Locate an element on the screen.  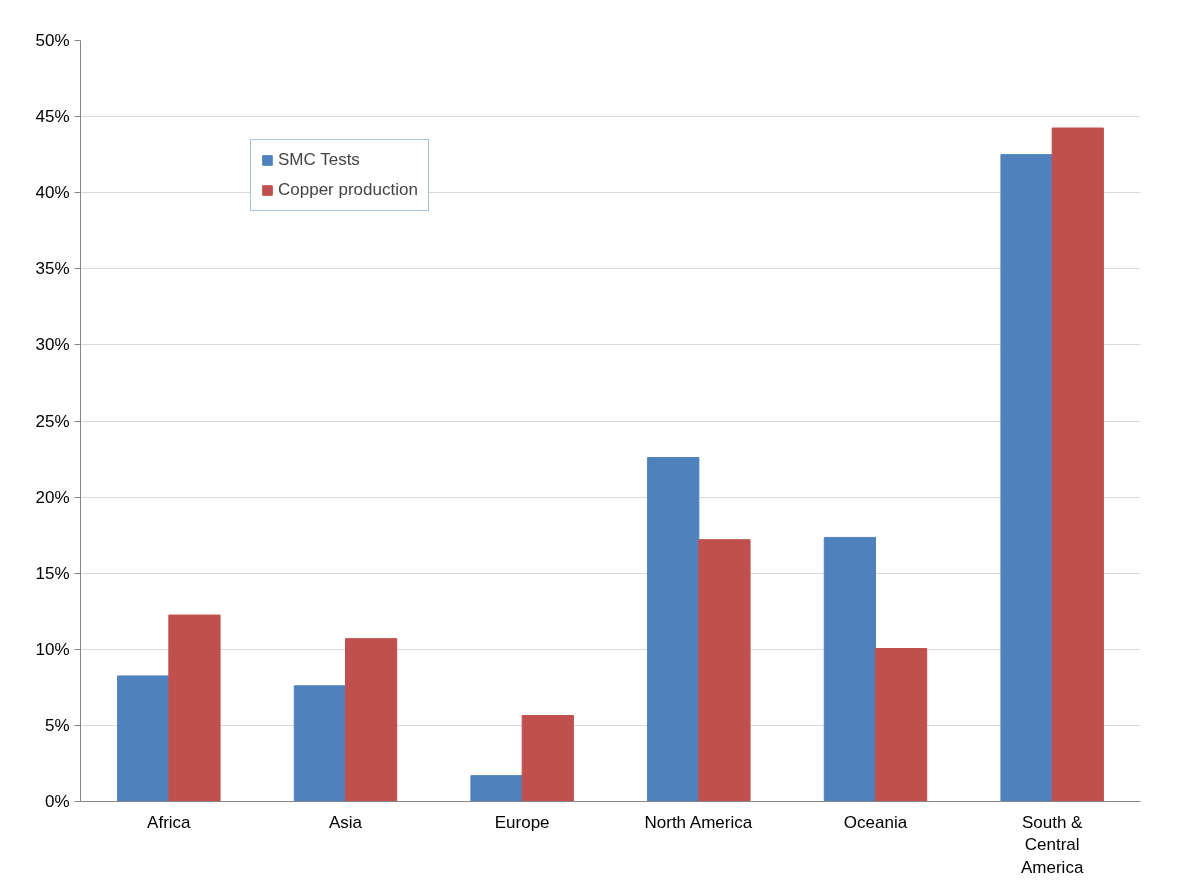
x-tick-label: Oceania is located at coordinates (875, 822).